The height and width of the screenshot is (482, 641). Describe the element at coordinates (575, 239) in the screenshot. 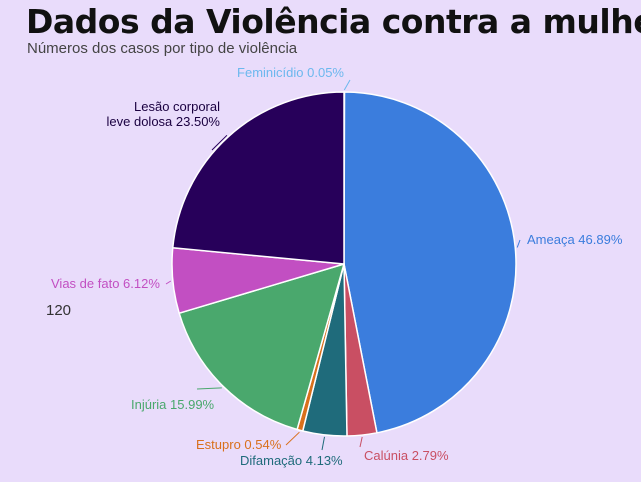

I see `slice-label-ameaca: Ameaça 46.89%` at that location.